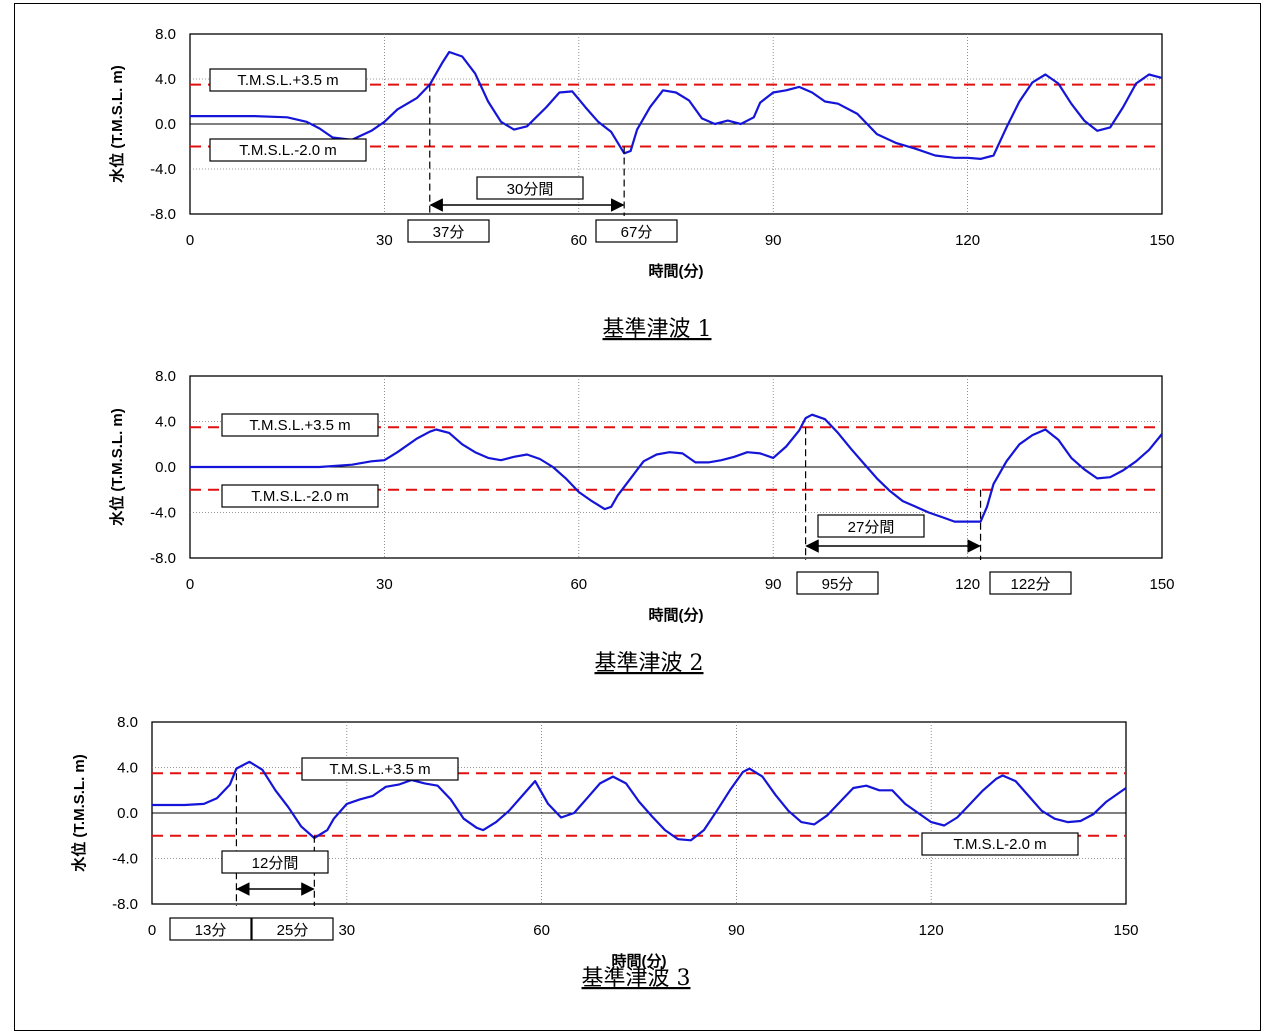 This screenshot has width=1272, height=1034. What do you see at coordinates (636, 978) in the screenshot?
I see `chart-caption: 基準津波 3` at bounding box center [636, 978].